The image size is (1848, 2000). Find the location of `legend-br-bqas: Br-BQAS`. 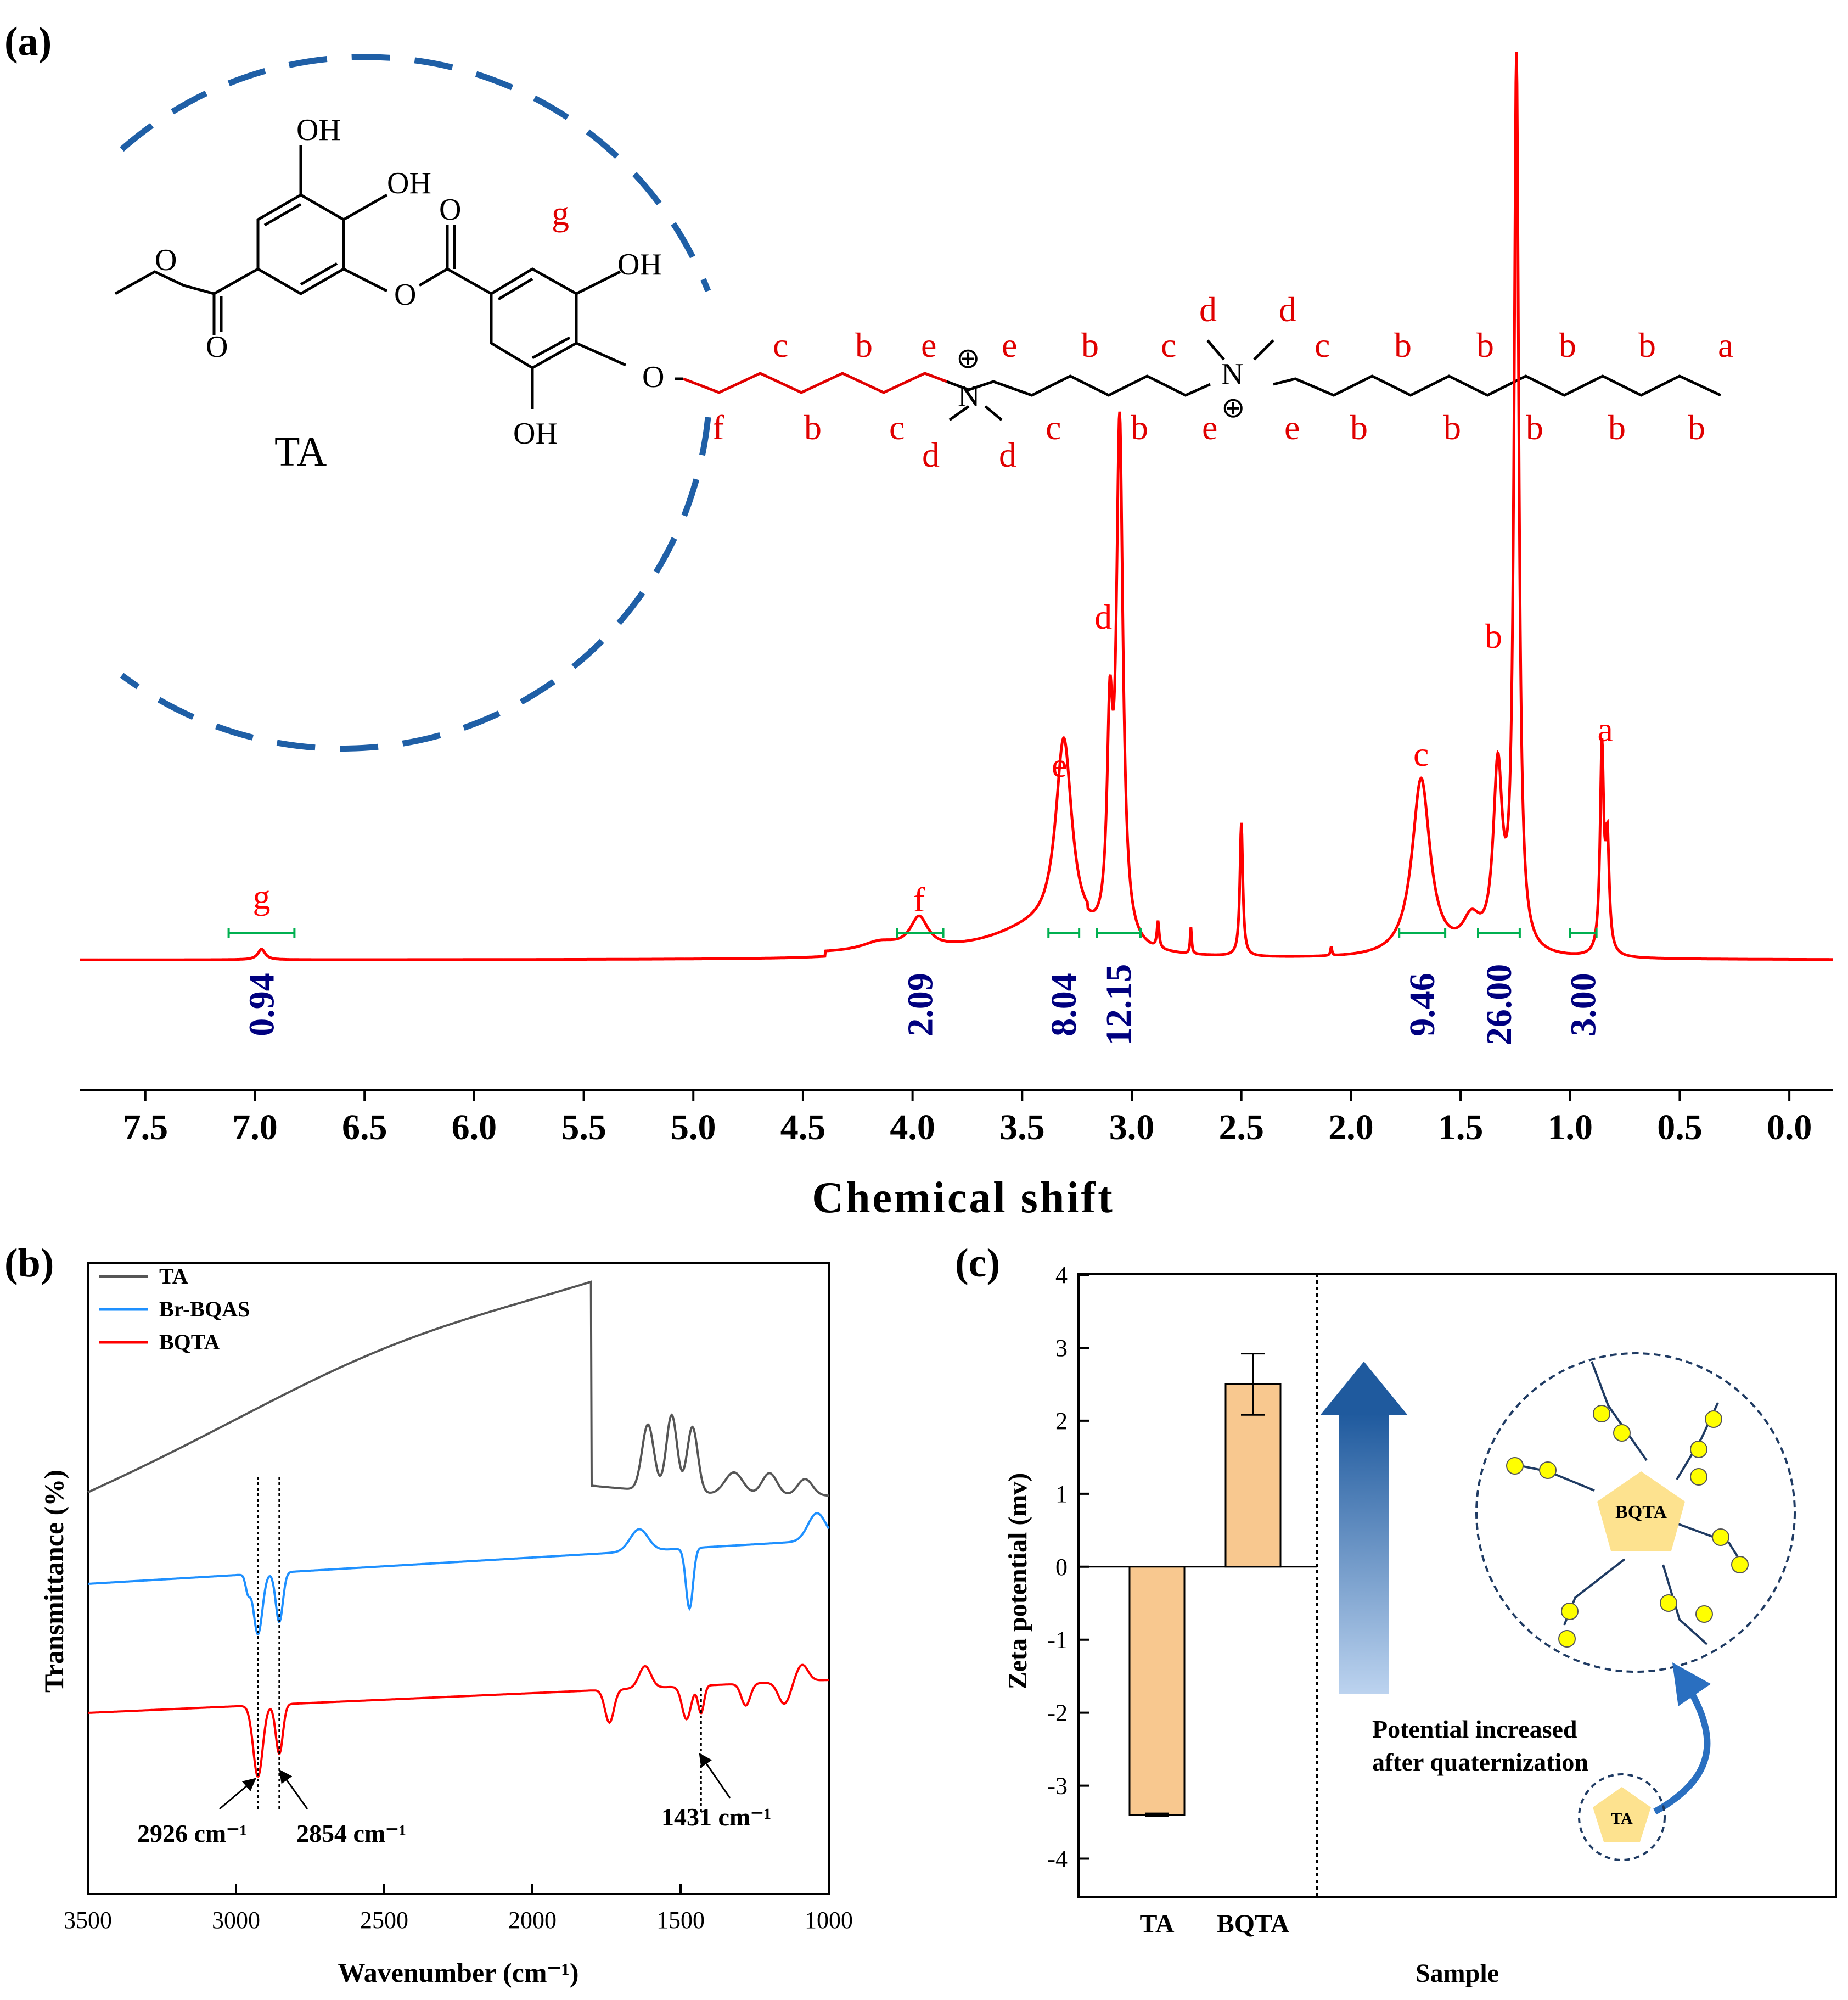

legend-br-bqas: Br-BQAS is located at coordinates (205, 1309).